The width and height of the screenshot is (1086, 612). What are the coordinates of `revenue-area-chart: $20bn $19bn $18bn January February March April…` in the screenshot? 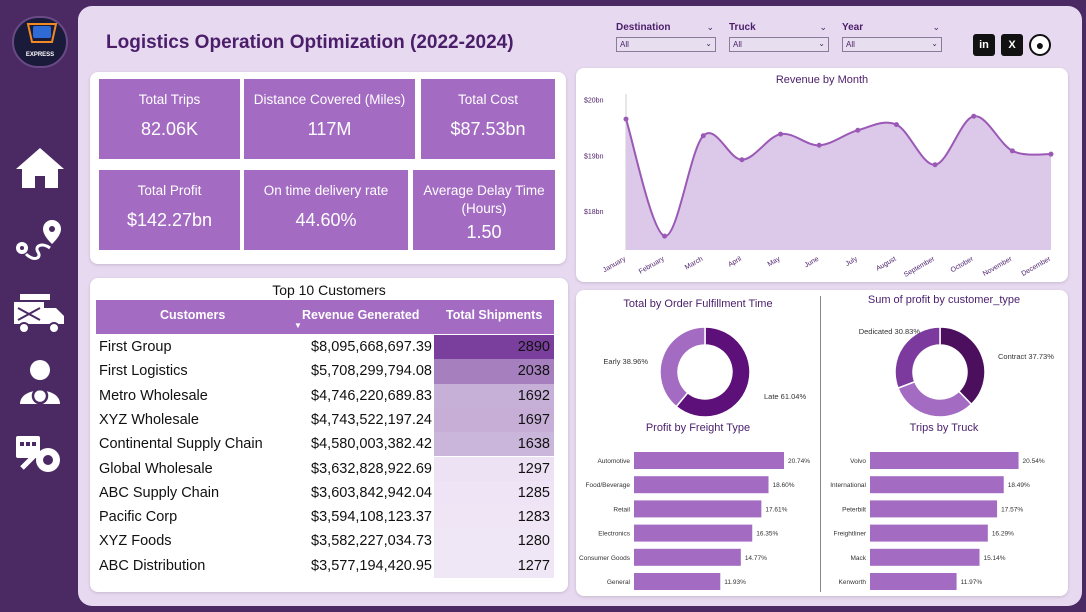 It's located at (819, 186).